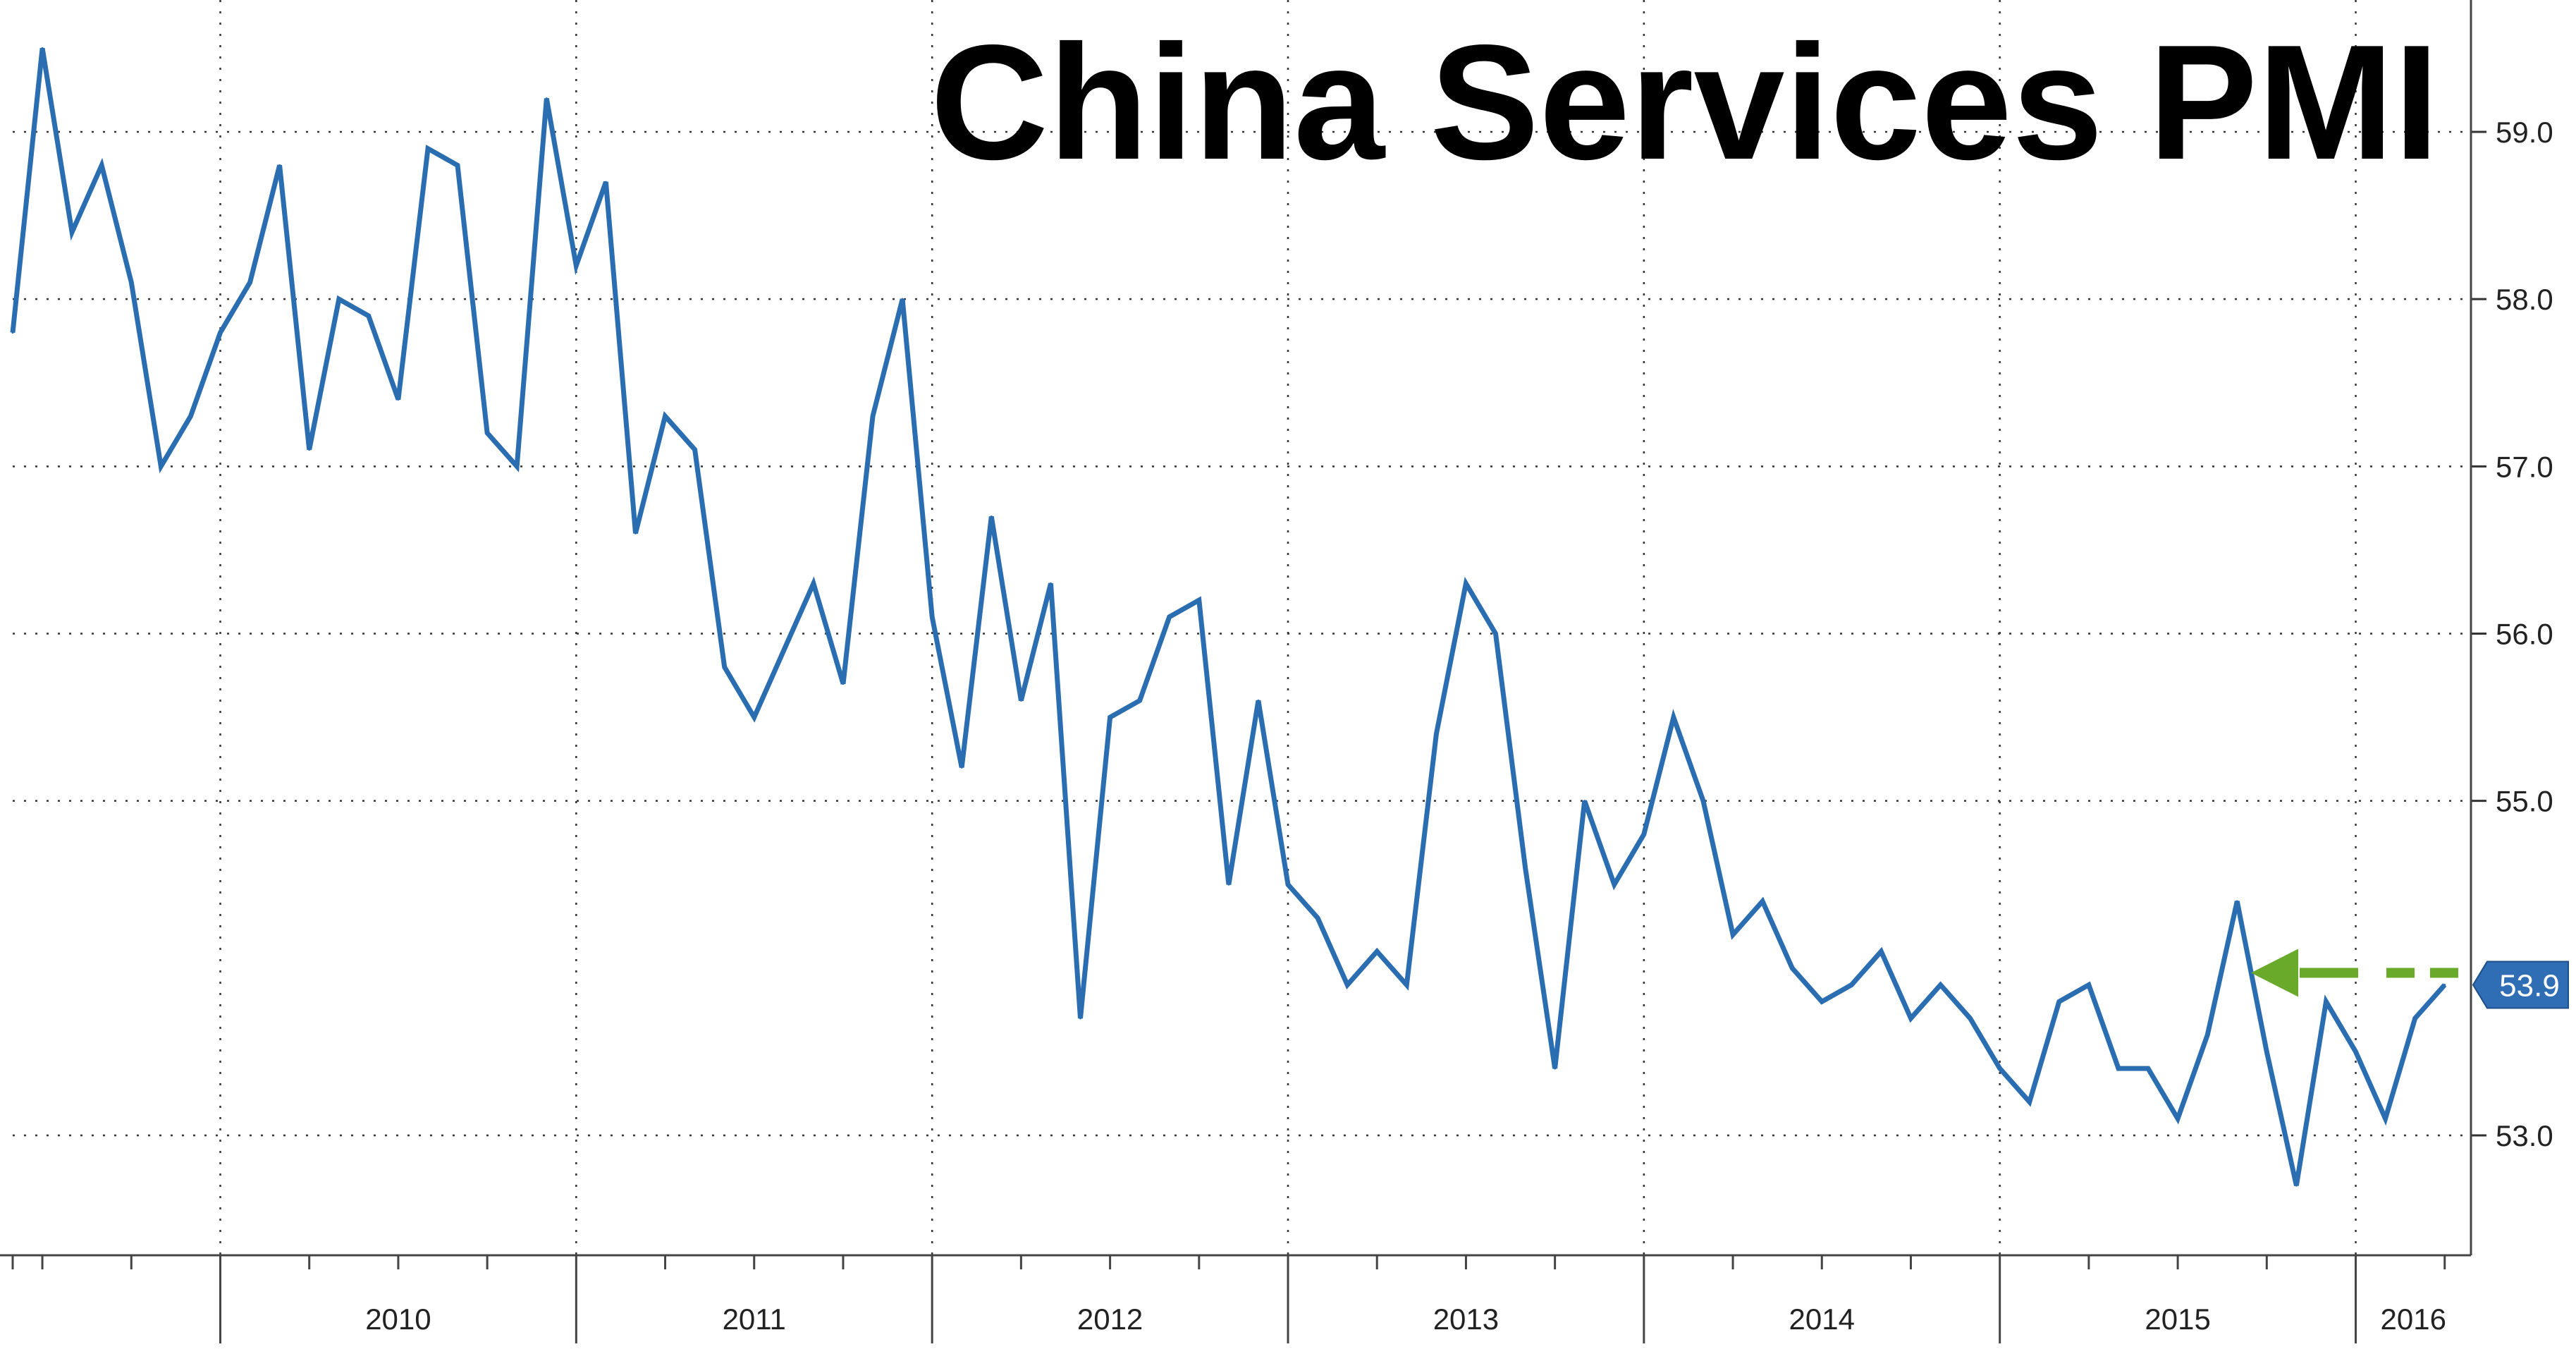  I want to click on y-tick-label: 59.0, so click(2524, 132).